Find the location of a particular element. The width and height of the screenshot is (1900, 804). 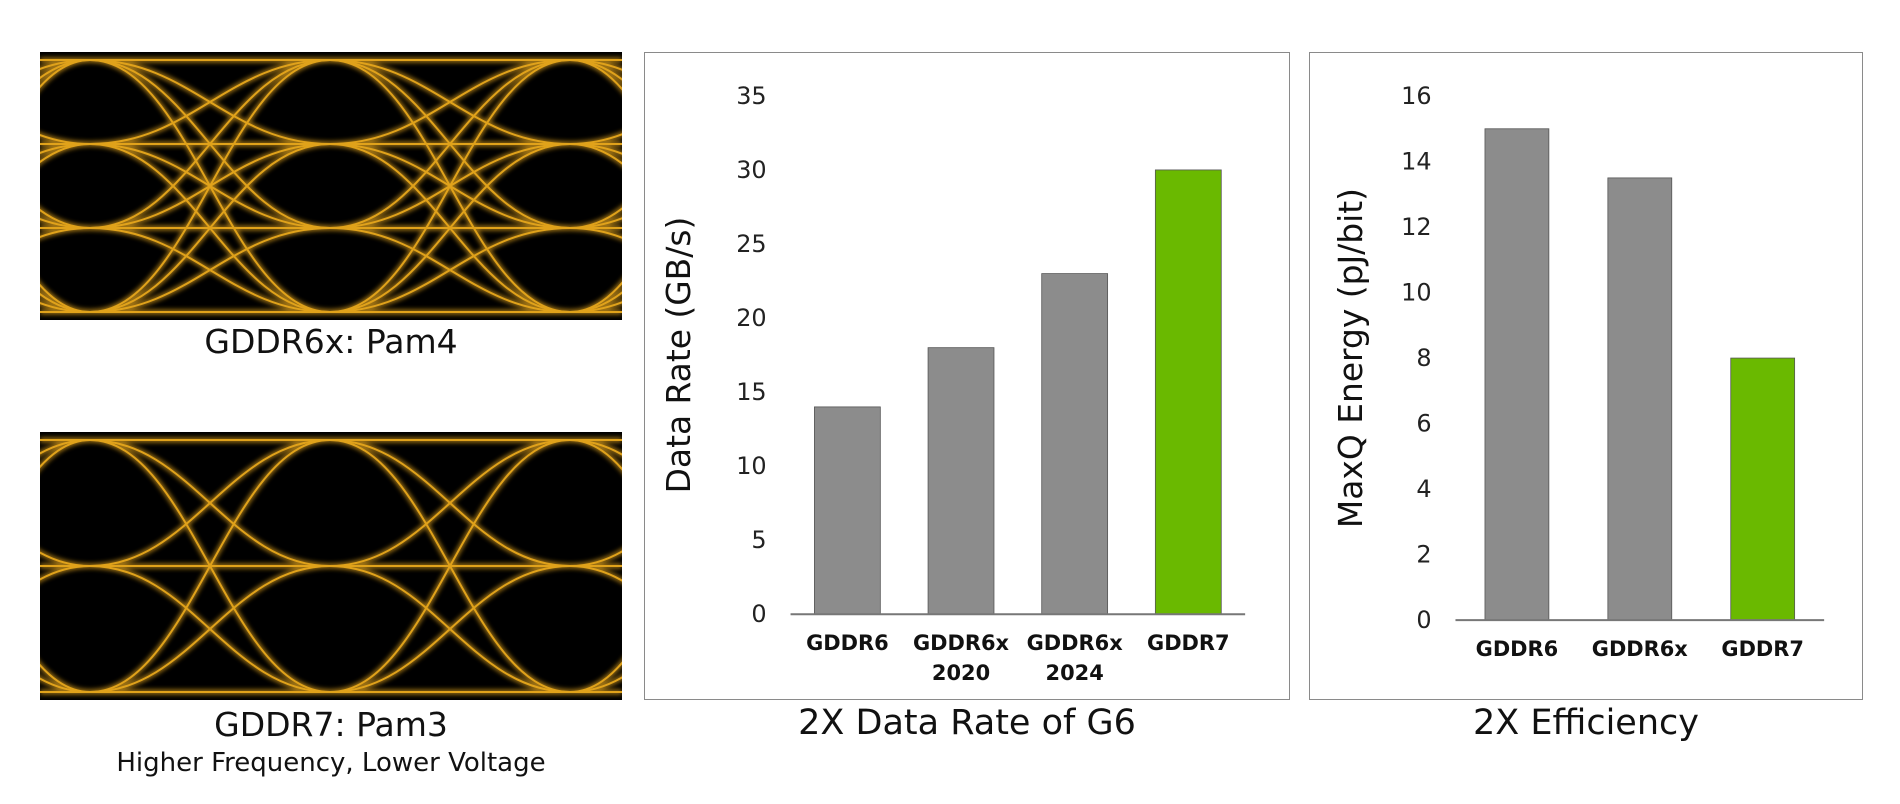

eye-diagram-pam3-sublabel: Higher Frequency, Lower Voltage is located at coordinates (331, 763).